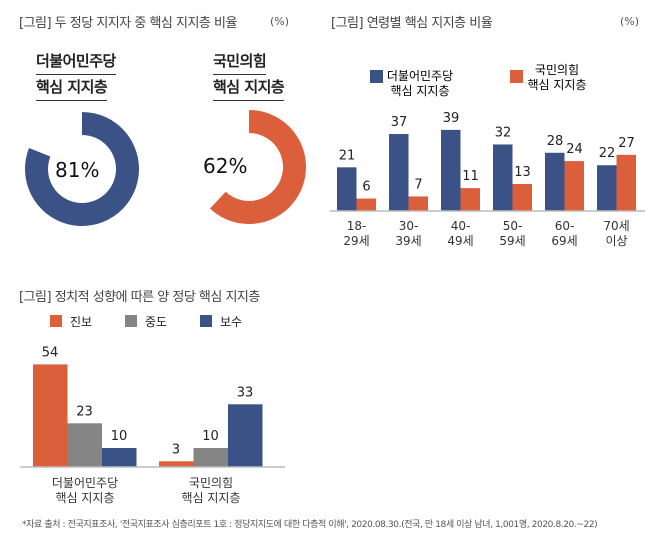  Describe the element at coordinates (156, 322) in the screenshot. I see `legend-label: 중도` at that location.